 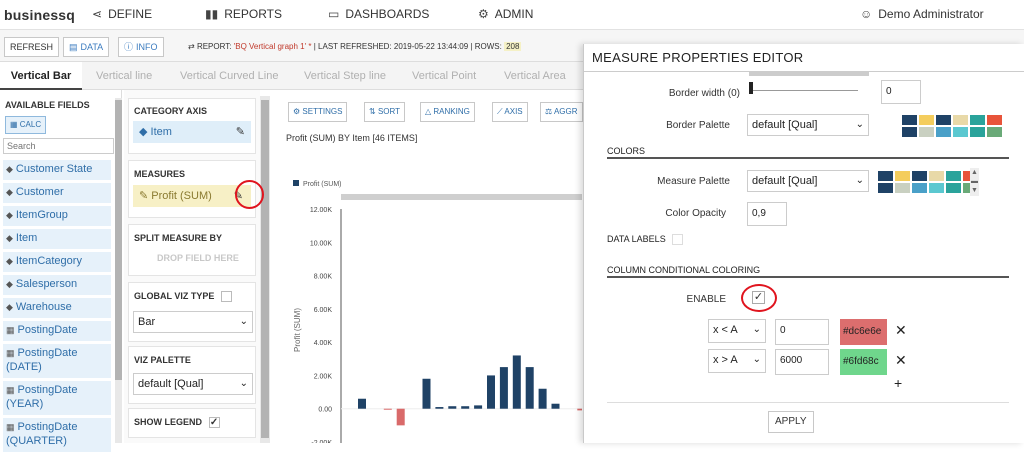 I want to click on config-scrollbar-thumb, so click(x=265, y=269).